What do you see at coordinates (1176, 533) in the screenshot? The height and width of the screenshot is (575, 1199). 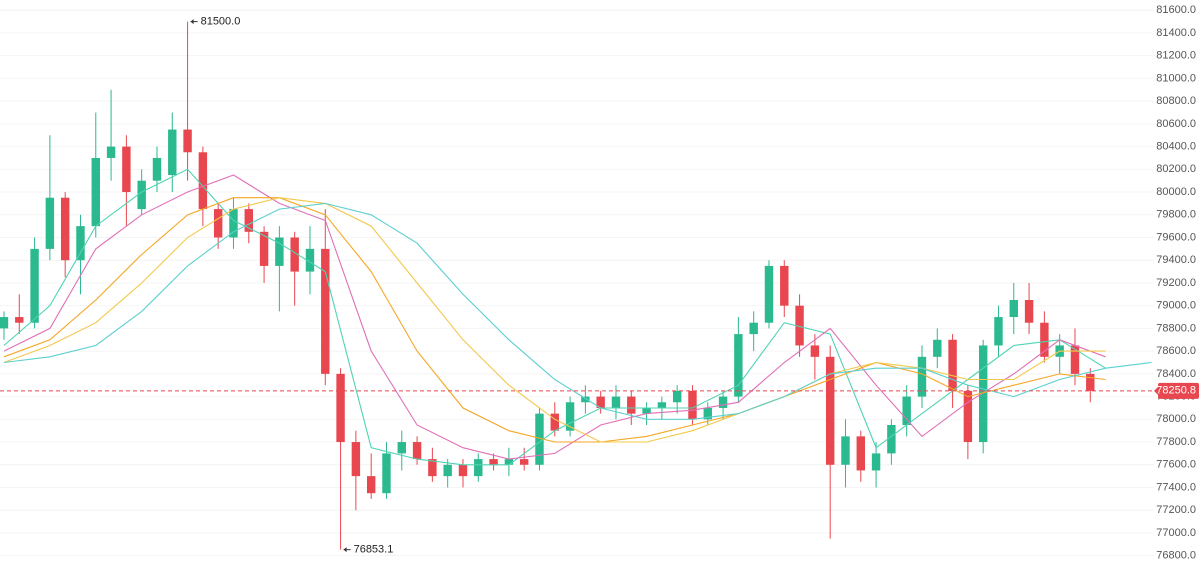 I see `y-tick-label: 77000.0` at bounding box center [1176, 533].